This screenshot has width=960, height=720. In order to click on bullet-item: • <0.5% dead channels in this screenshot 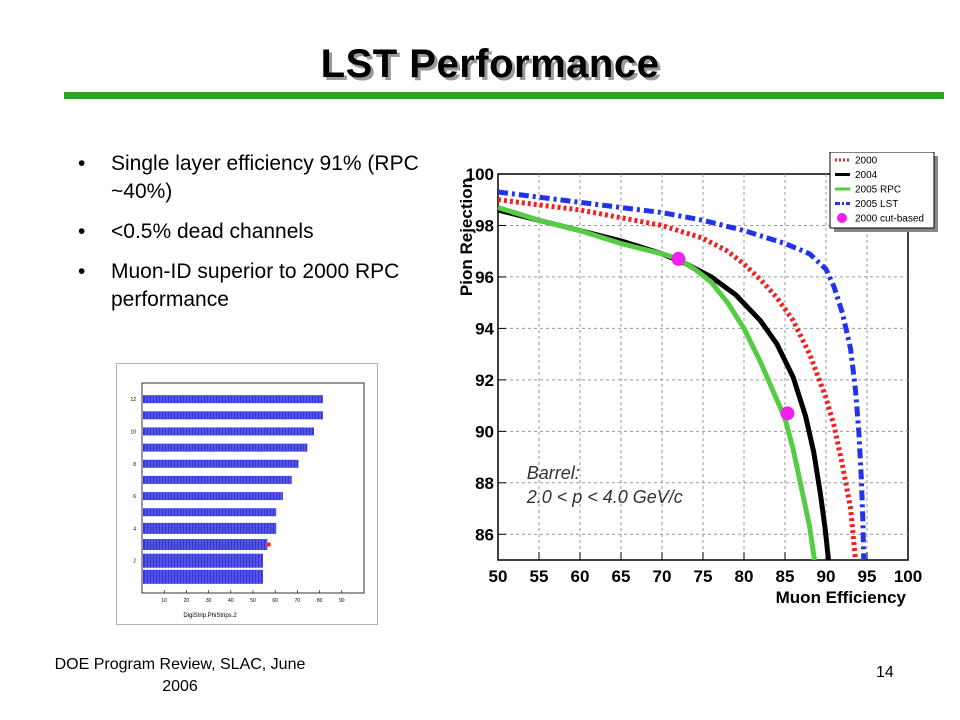, I will do `click(268, 232)`.